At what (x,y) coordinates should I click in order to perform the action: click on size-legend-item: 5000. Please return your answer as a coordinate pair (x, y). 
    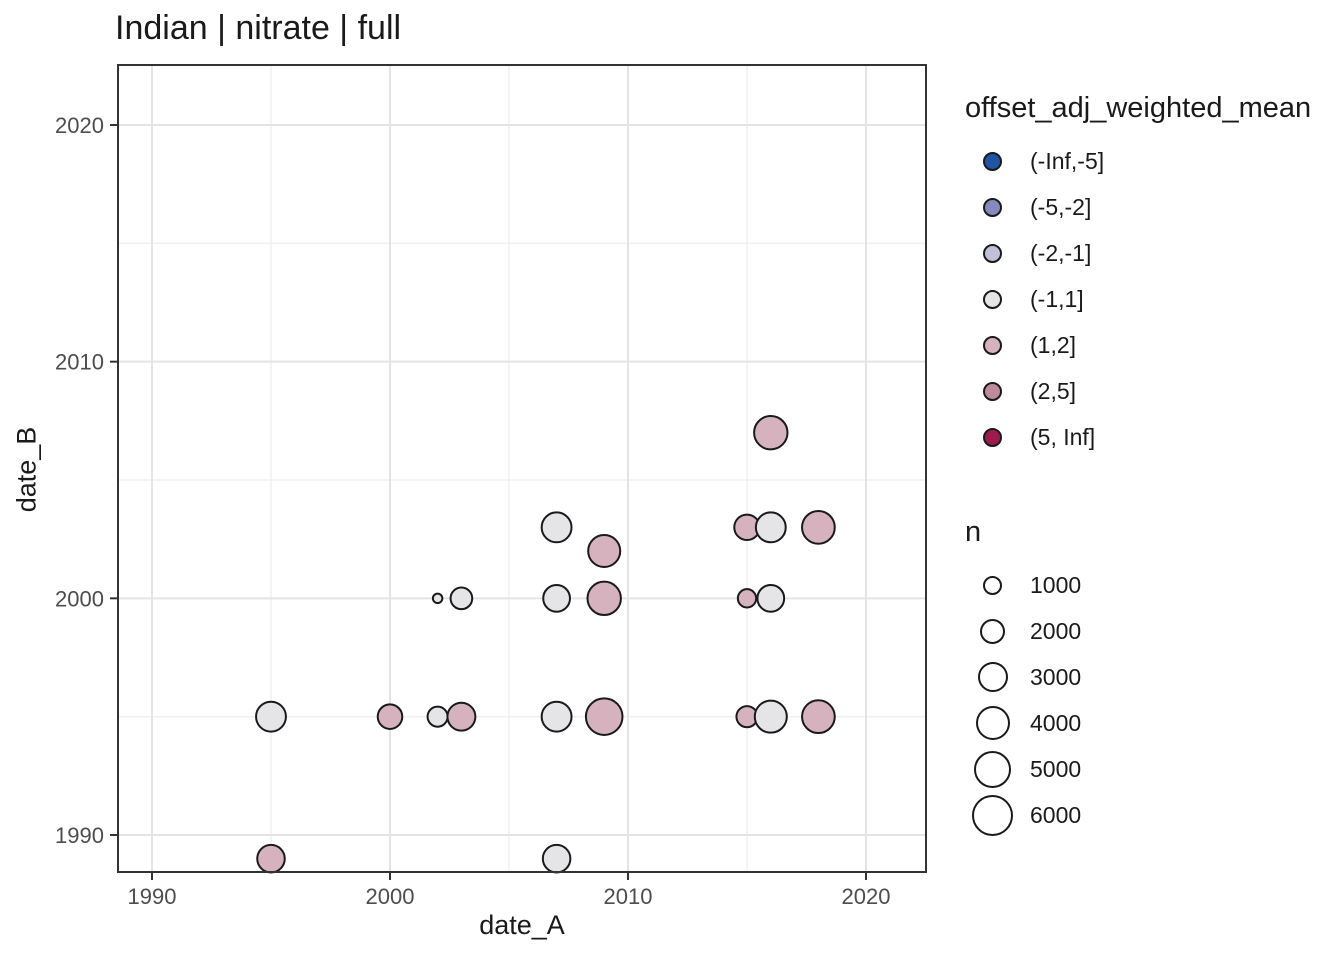
    Looking at the image, I should click on (1152, 769).